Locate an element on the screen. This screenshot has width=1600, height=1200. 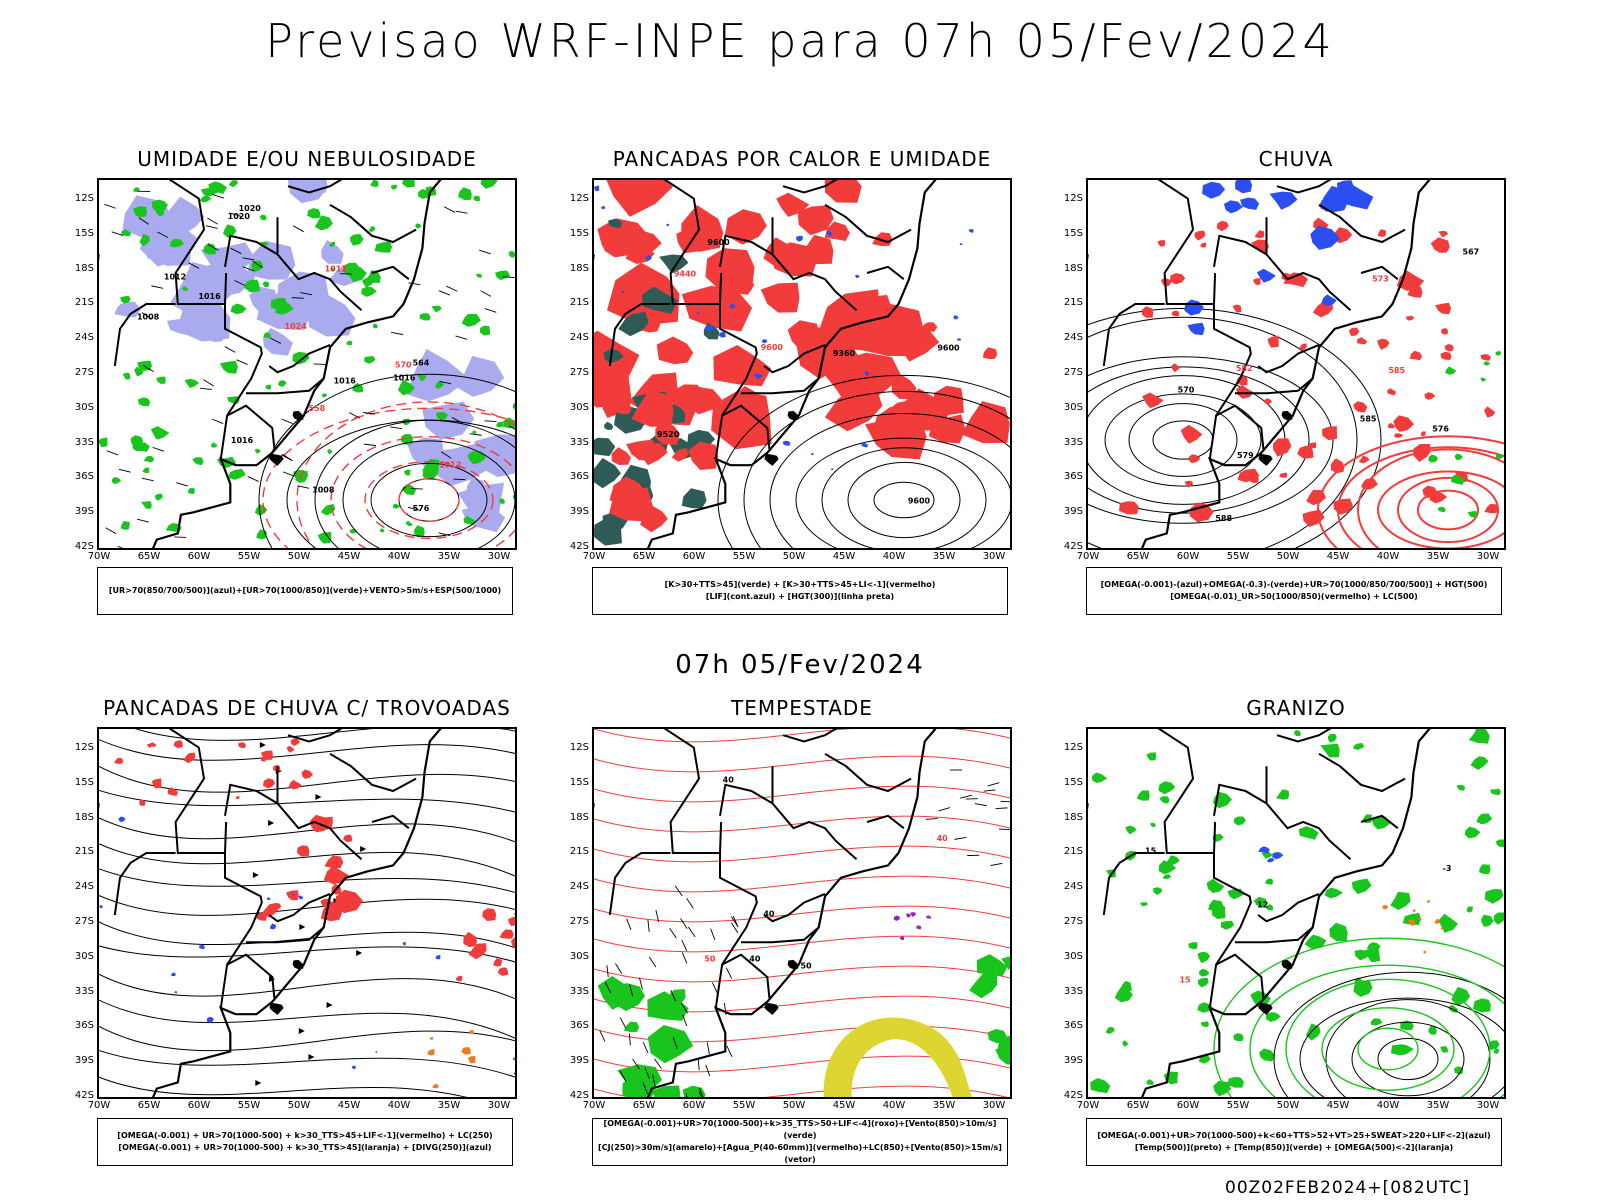
contour-label: 582 is located at coordinates (1244, 368).